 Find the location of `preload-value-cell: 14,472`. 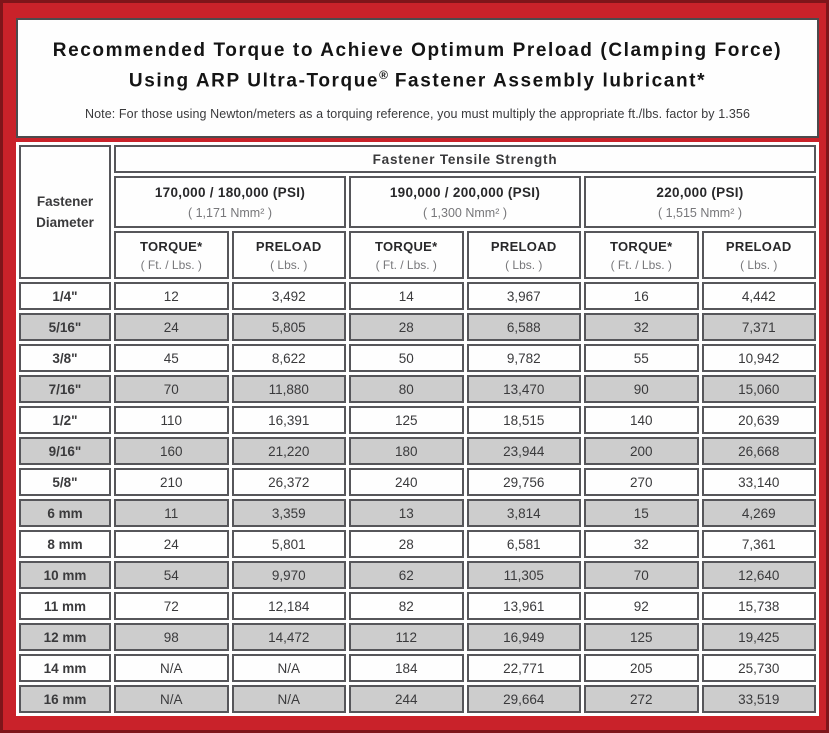

preload-value-cell: 14,472 is located at coordinates (288, 637).